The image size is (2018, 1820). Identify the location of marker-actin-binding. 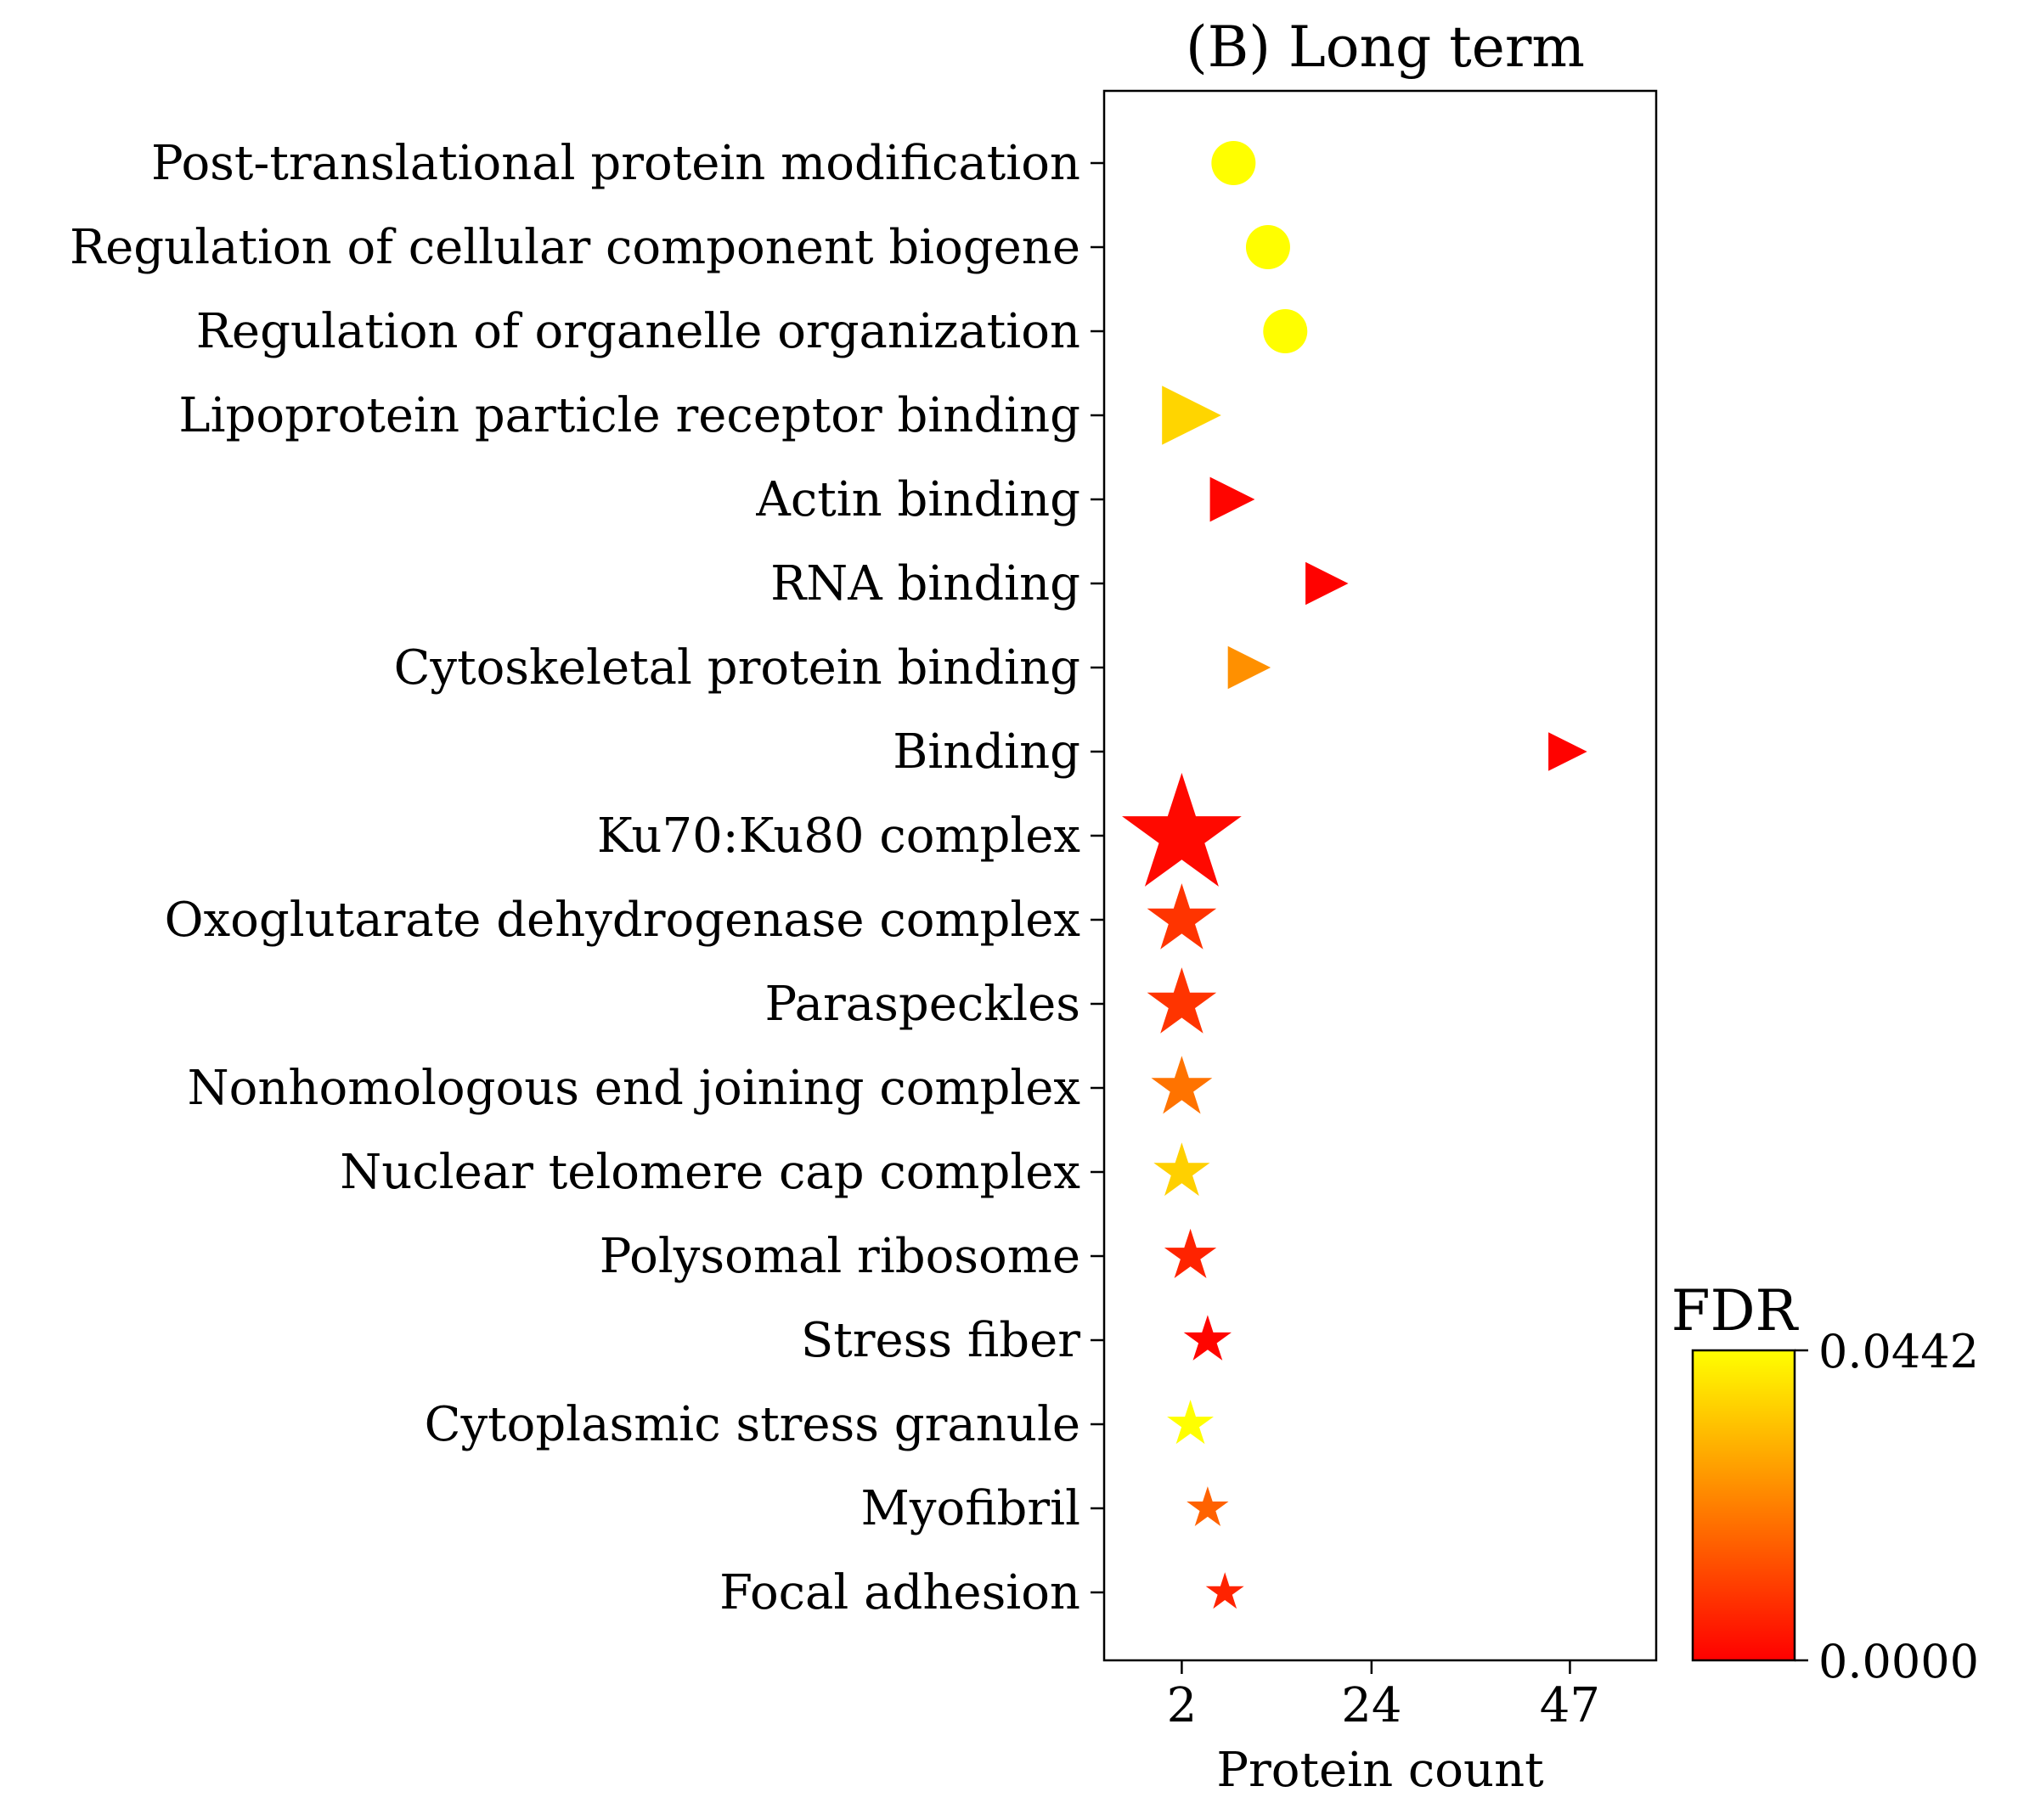
(1232, 499).